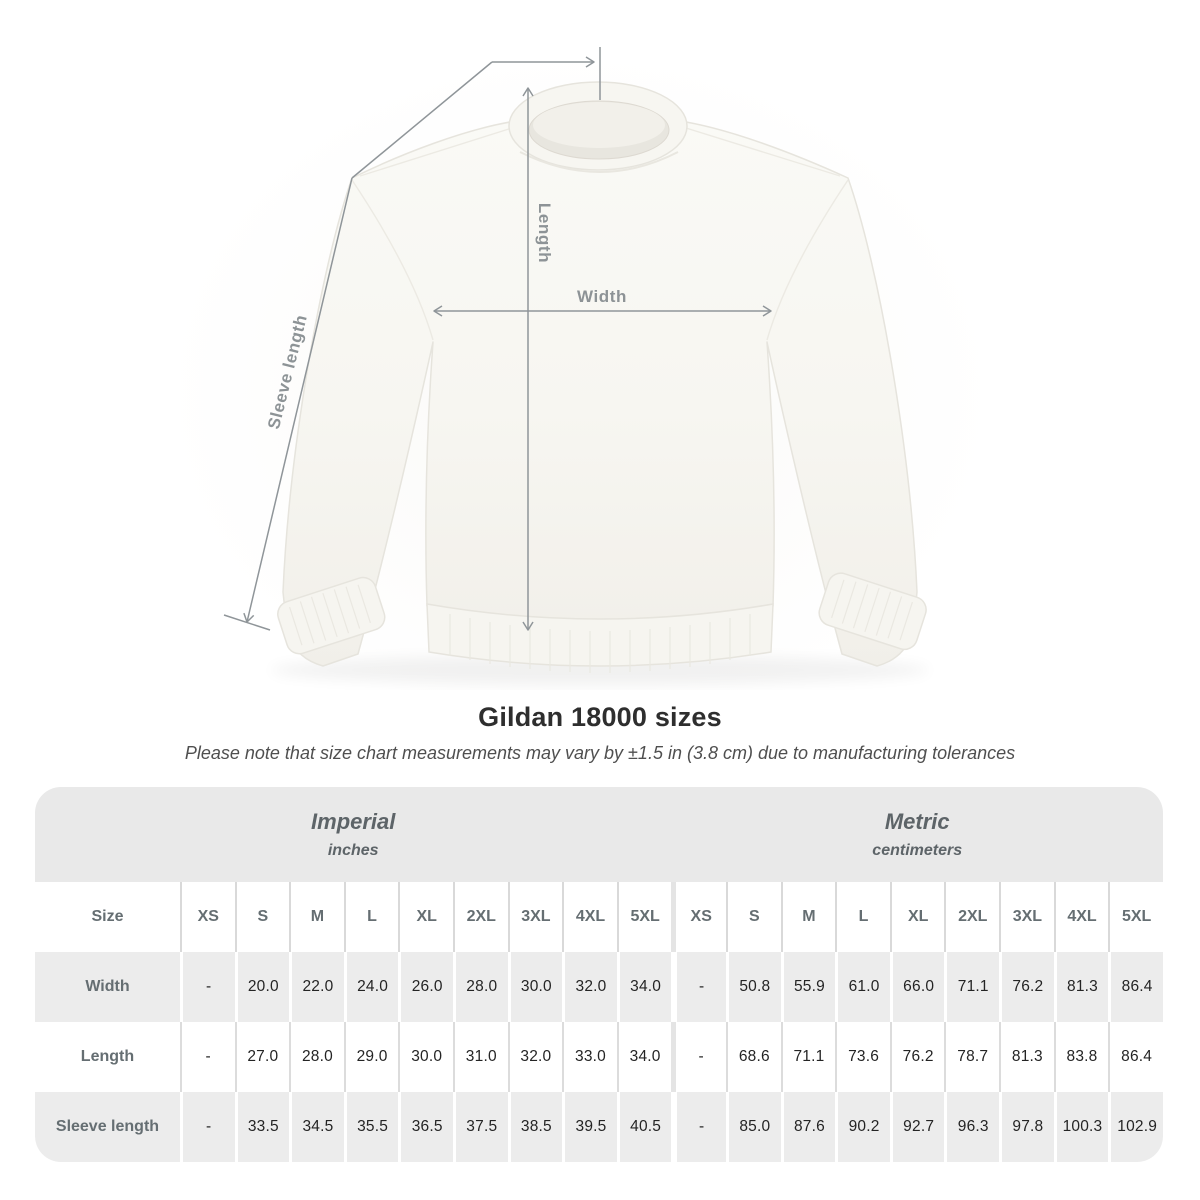 The width and height of the screenshot is (1200, 1200). Describe the element at coordinates (480, 1127) in the screenshot. I see `measurement-cell: 37.5` at that location.